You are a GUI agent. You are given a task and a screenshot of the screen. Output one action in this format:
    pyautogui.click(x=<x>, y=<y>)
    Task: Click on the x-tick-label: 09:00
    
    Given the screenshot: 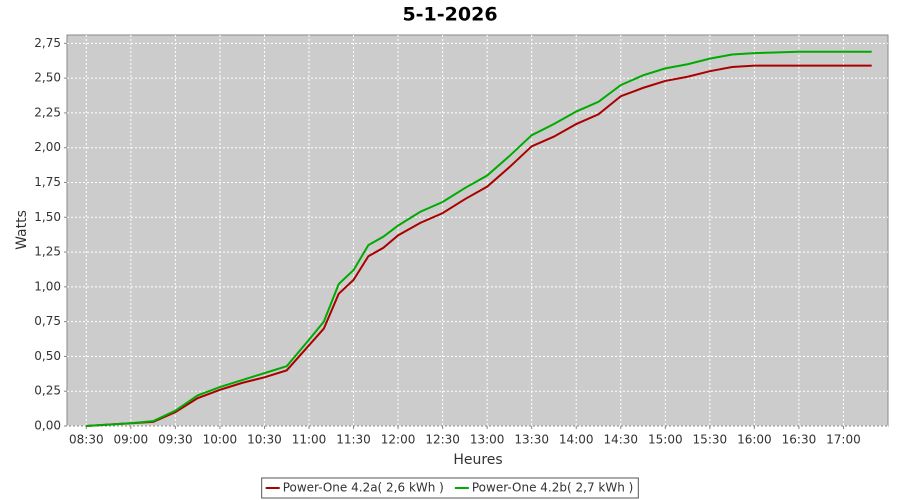 What is the action you would take?
    pyautogui.click(x=131, y=440)
    